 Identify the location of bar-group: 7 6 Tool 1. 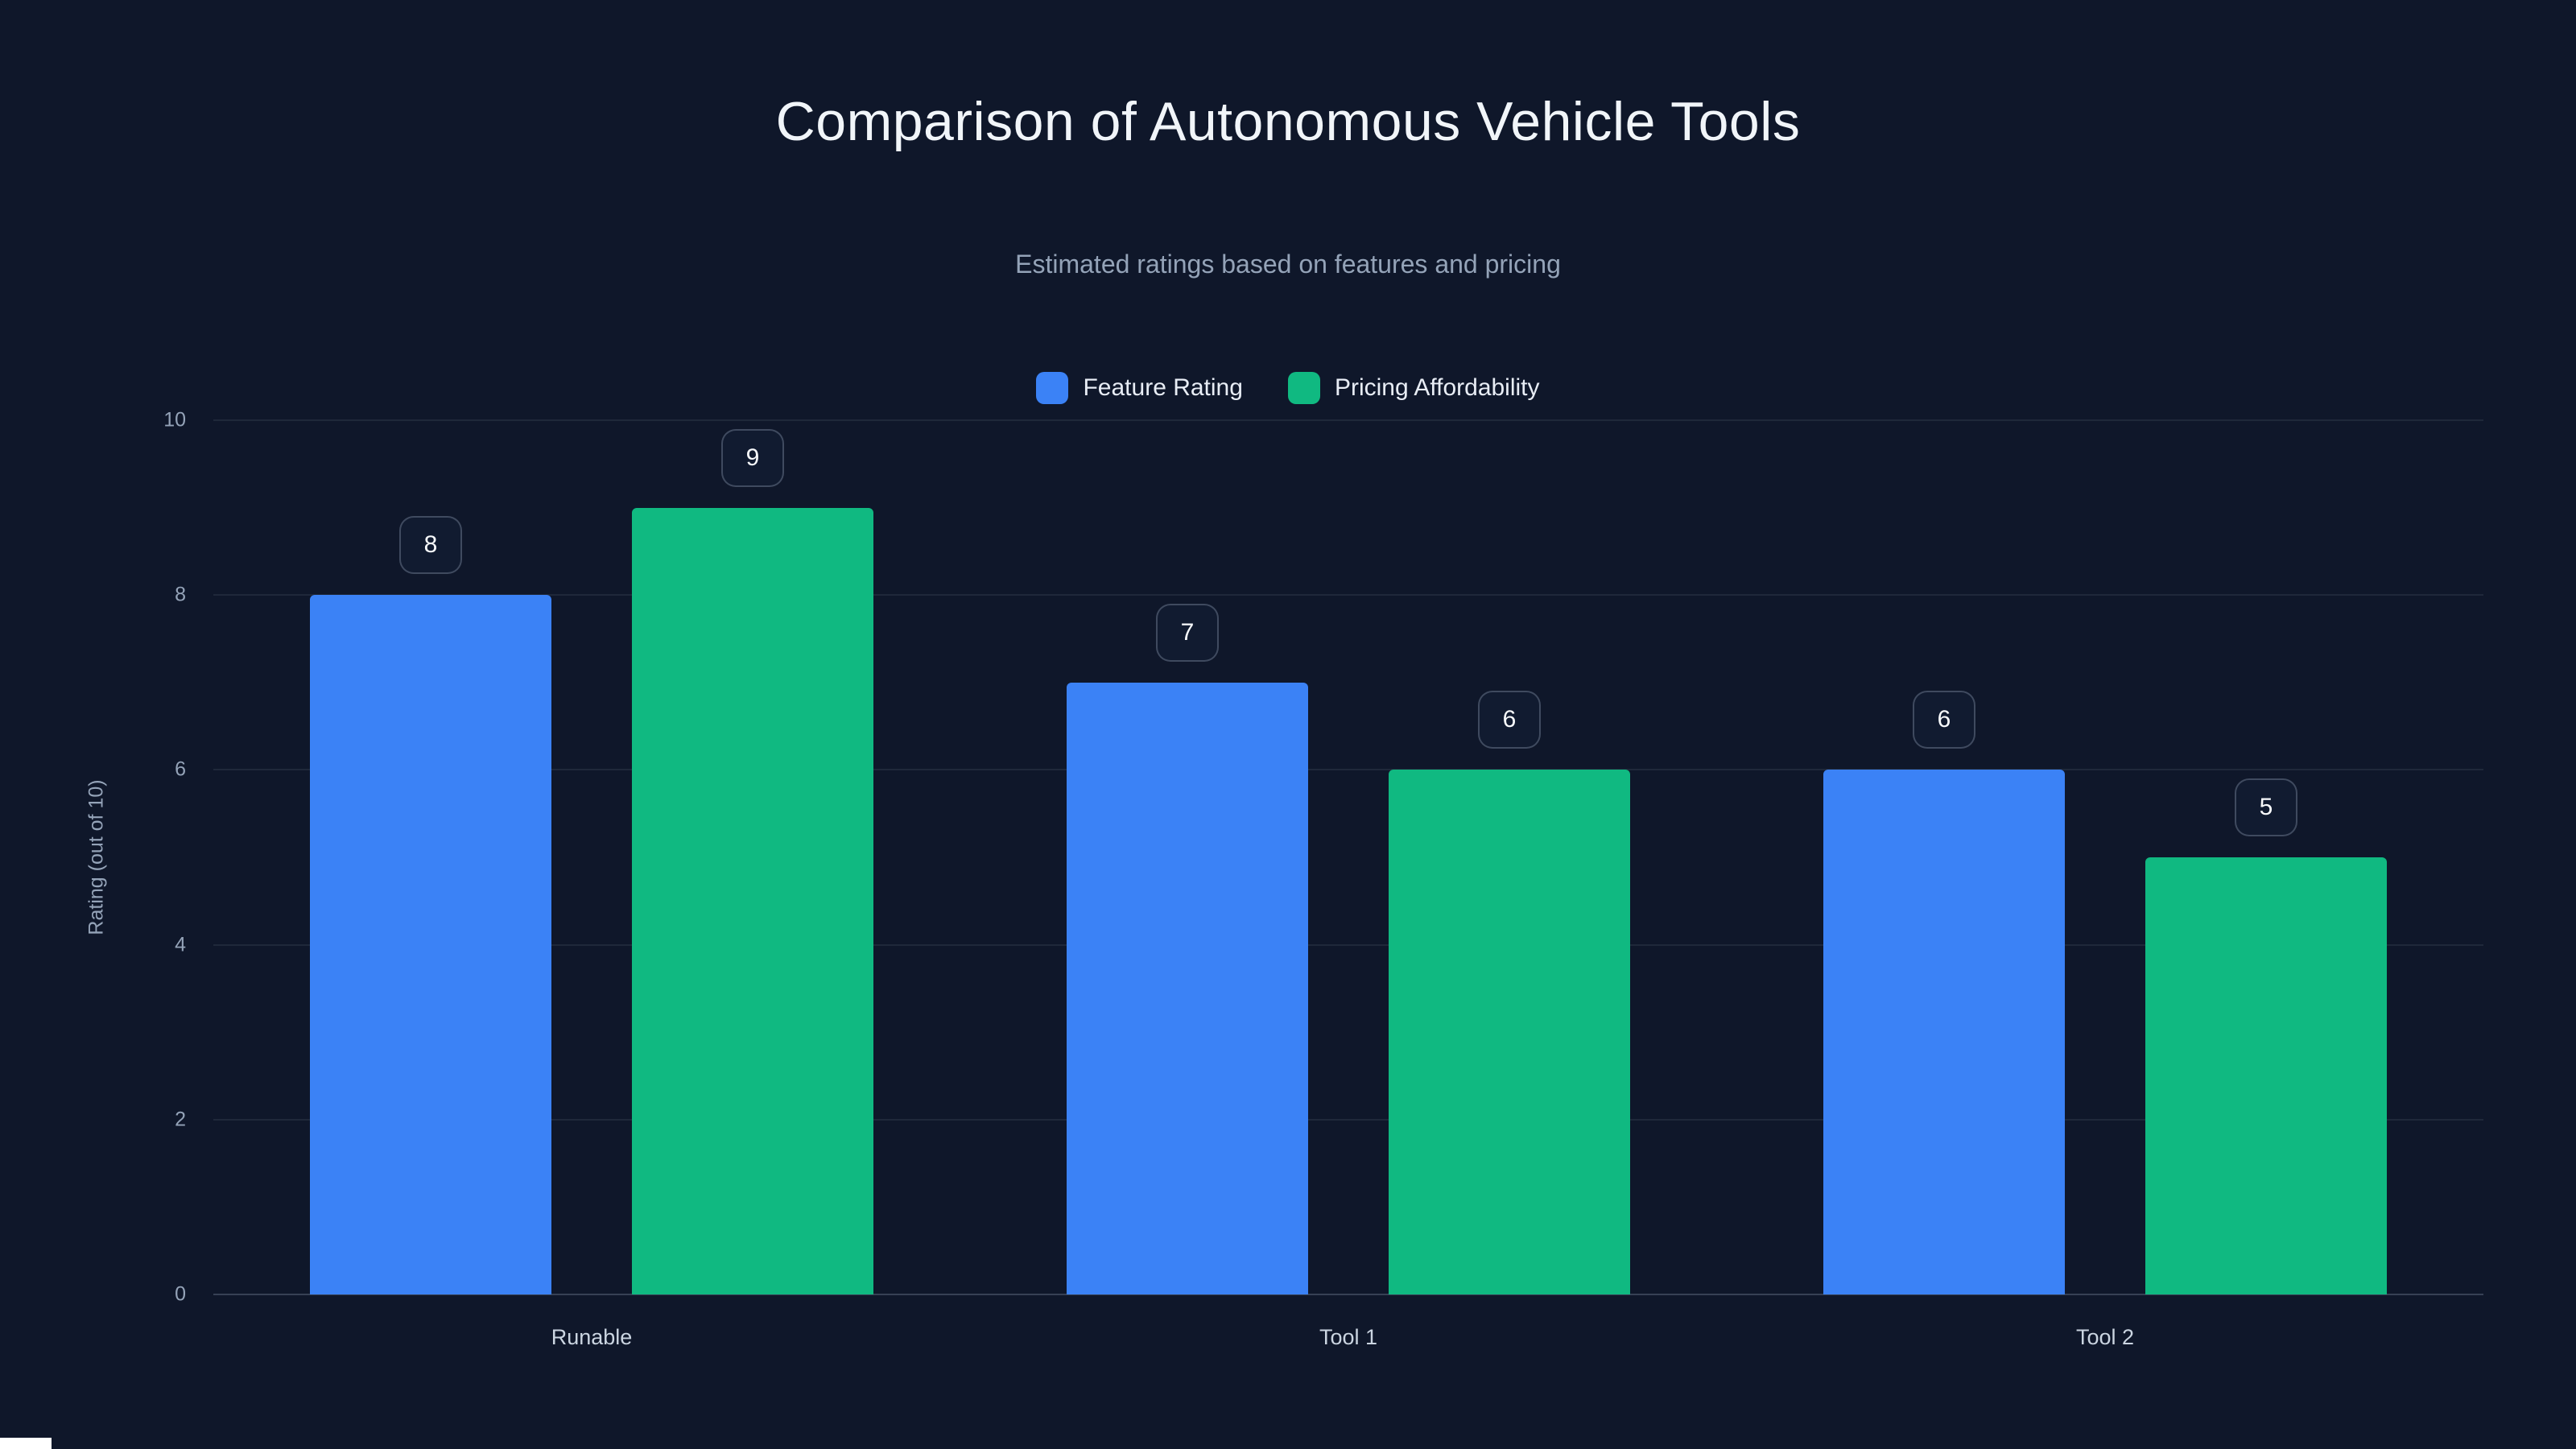
(1348, 885).